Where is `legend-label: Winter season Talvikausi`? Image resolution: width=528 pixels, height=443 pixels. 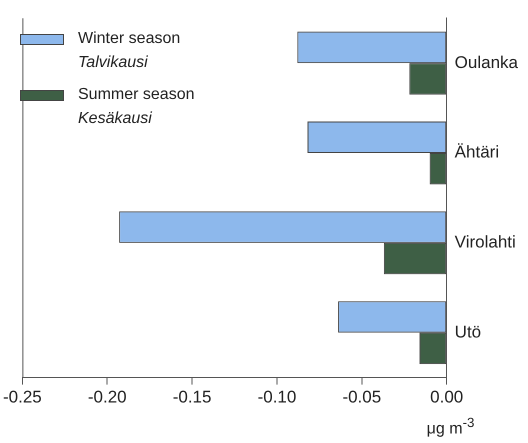
legend-label: Winter season Talvikausi is located at coordinates (129, 51).